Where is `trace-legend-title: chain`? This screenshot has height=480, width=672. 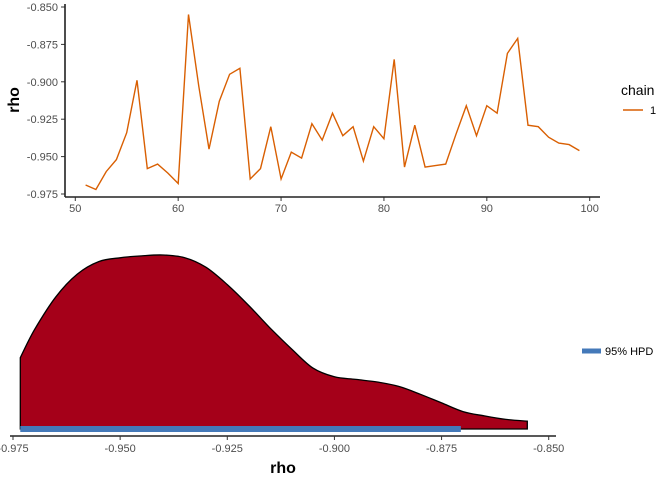
trace-legend-title: chain is located at coordinates (637, 90).